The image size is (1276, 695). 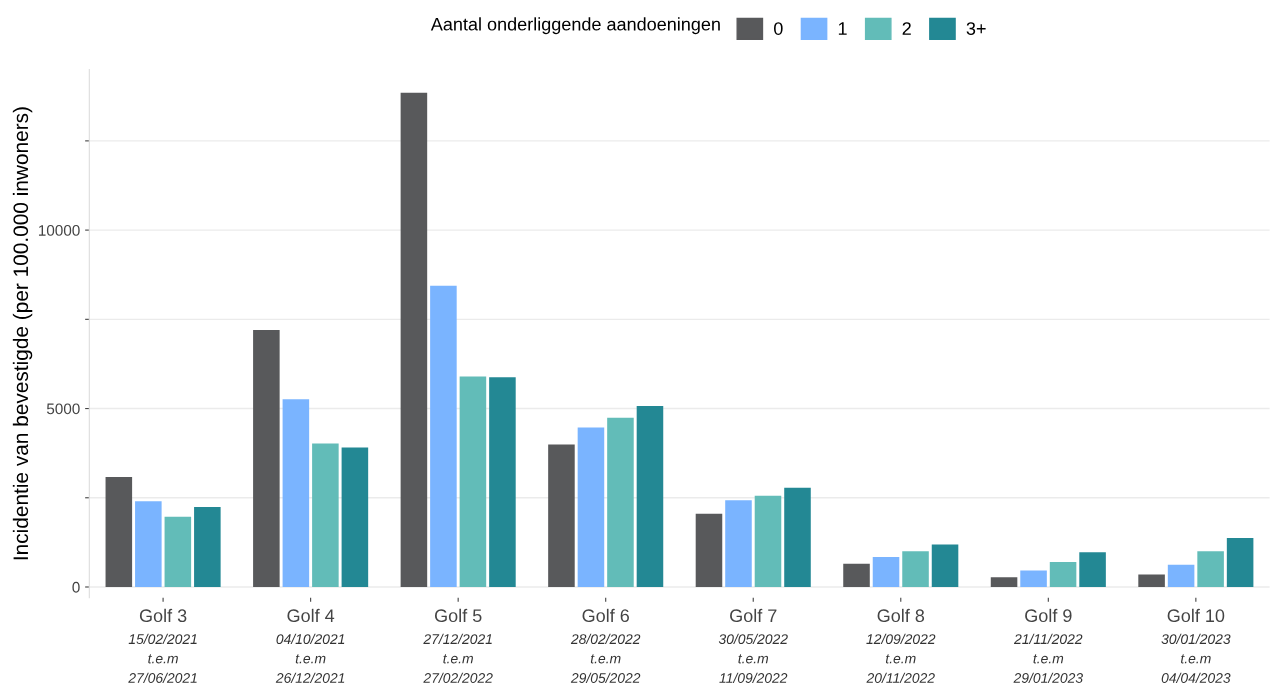 I want to click on y-tick-label: 0, so click(x=76, y=587).